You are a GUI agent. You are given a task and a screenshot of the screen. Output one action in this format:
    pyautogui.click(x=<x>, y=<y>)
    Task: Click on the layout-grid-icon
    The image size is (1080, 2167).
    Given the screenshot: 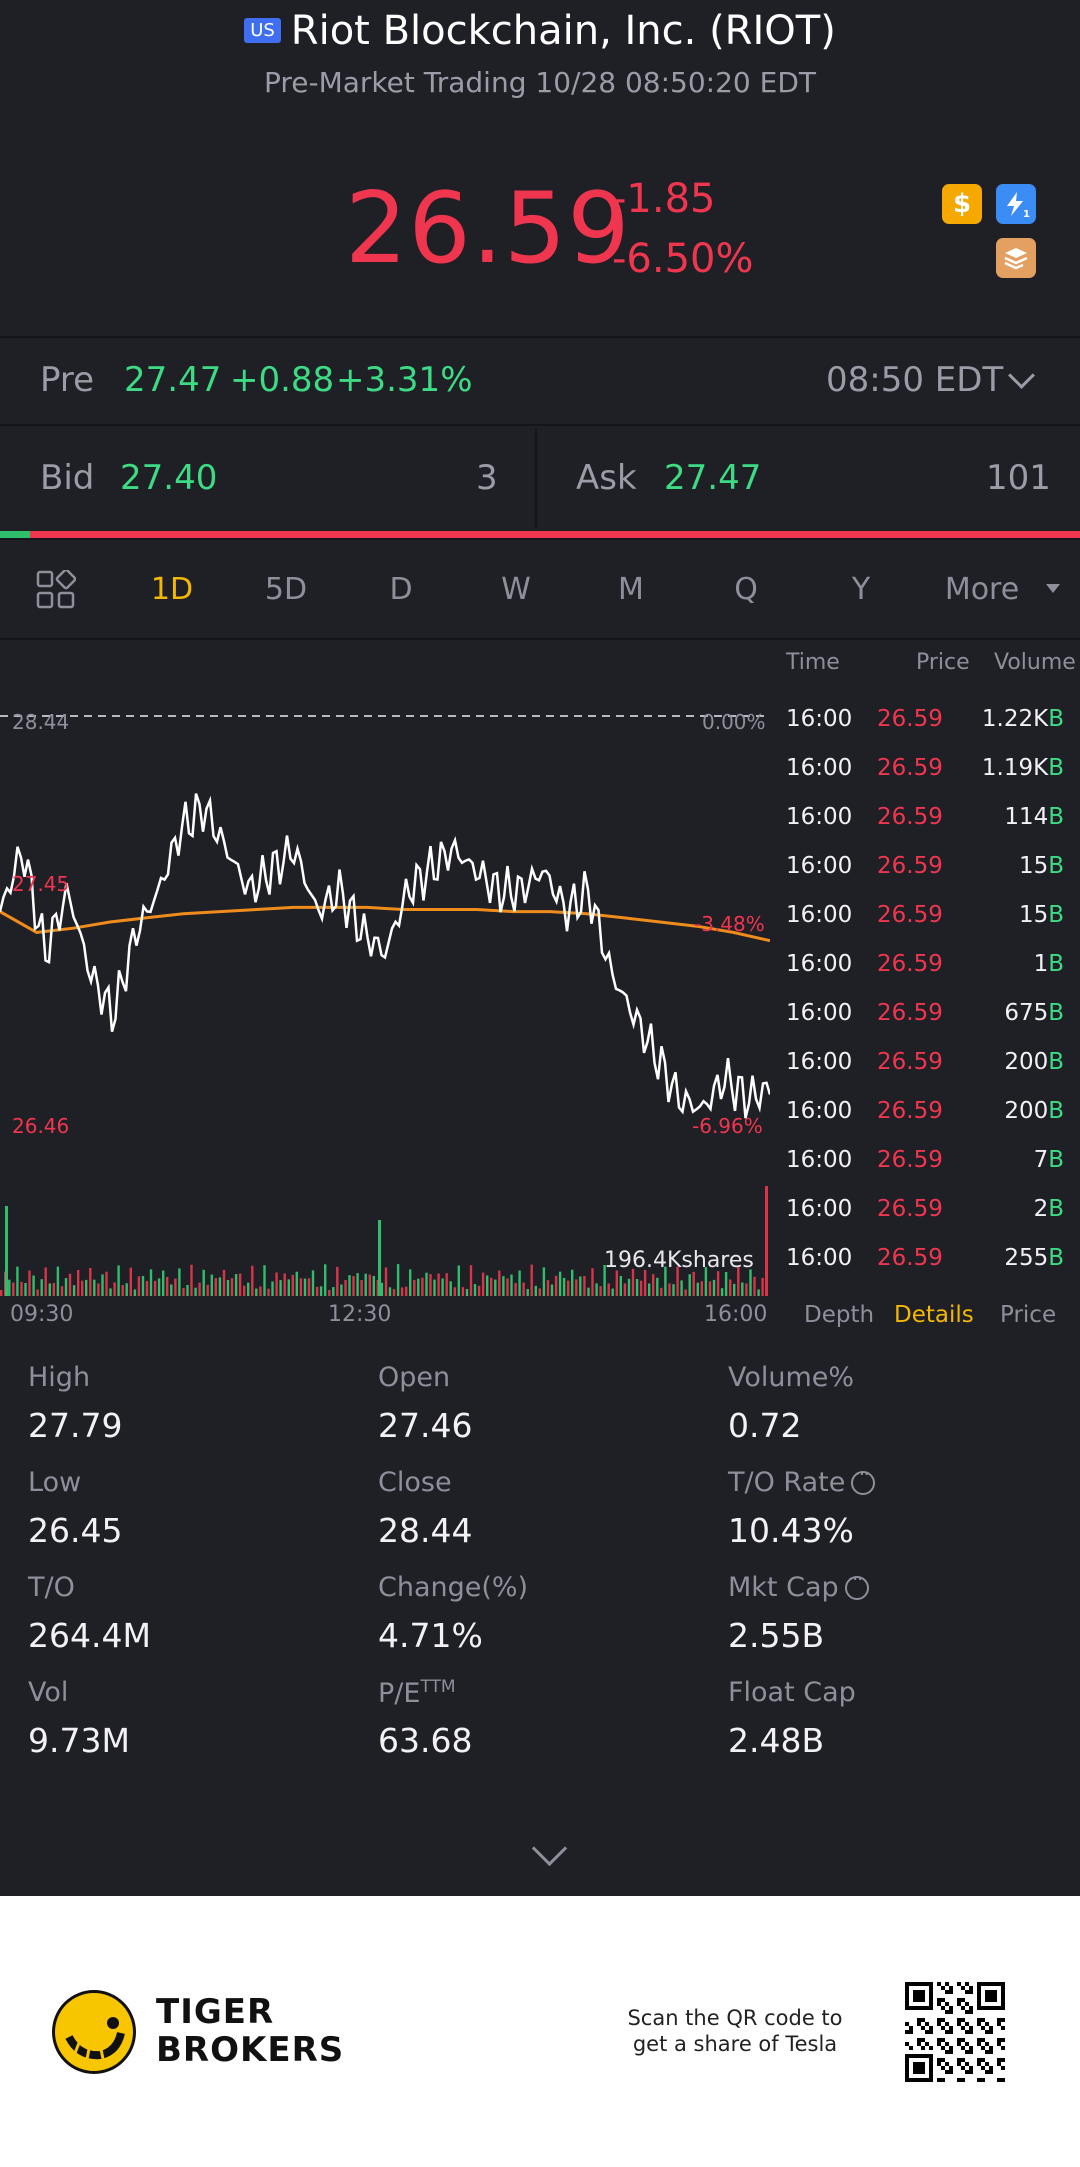 What is the action you would take?
    pyautogui.click(x=56, y=589)
    